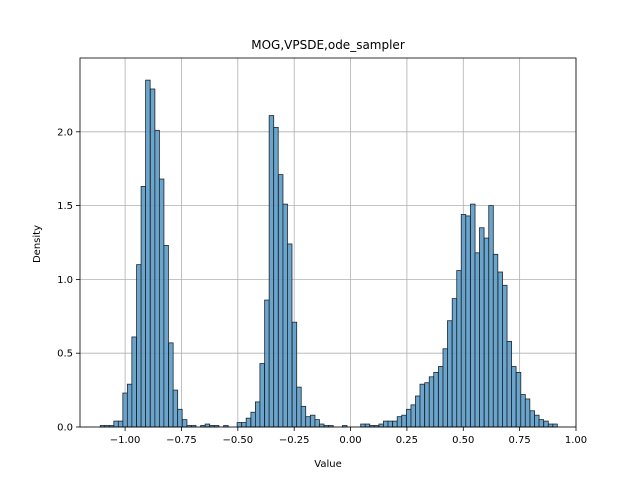 The height and width of the screenshot is (480, 640). Describe the element at coordinates (65, 354) in the screenshot. I see `y-tick-label: 0.5` at that location.